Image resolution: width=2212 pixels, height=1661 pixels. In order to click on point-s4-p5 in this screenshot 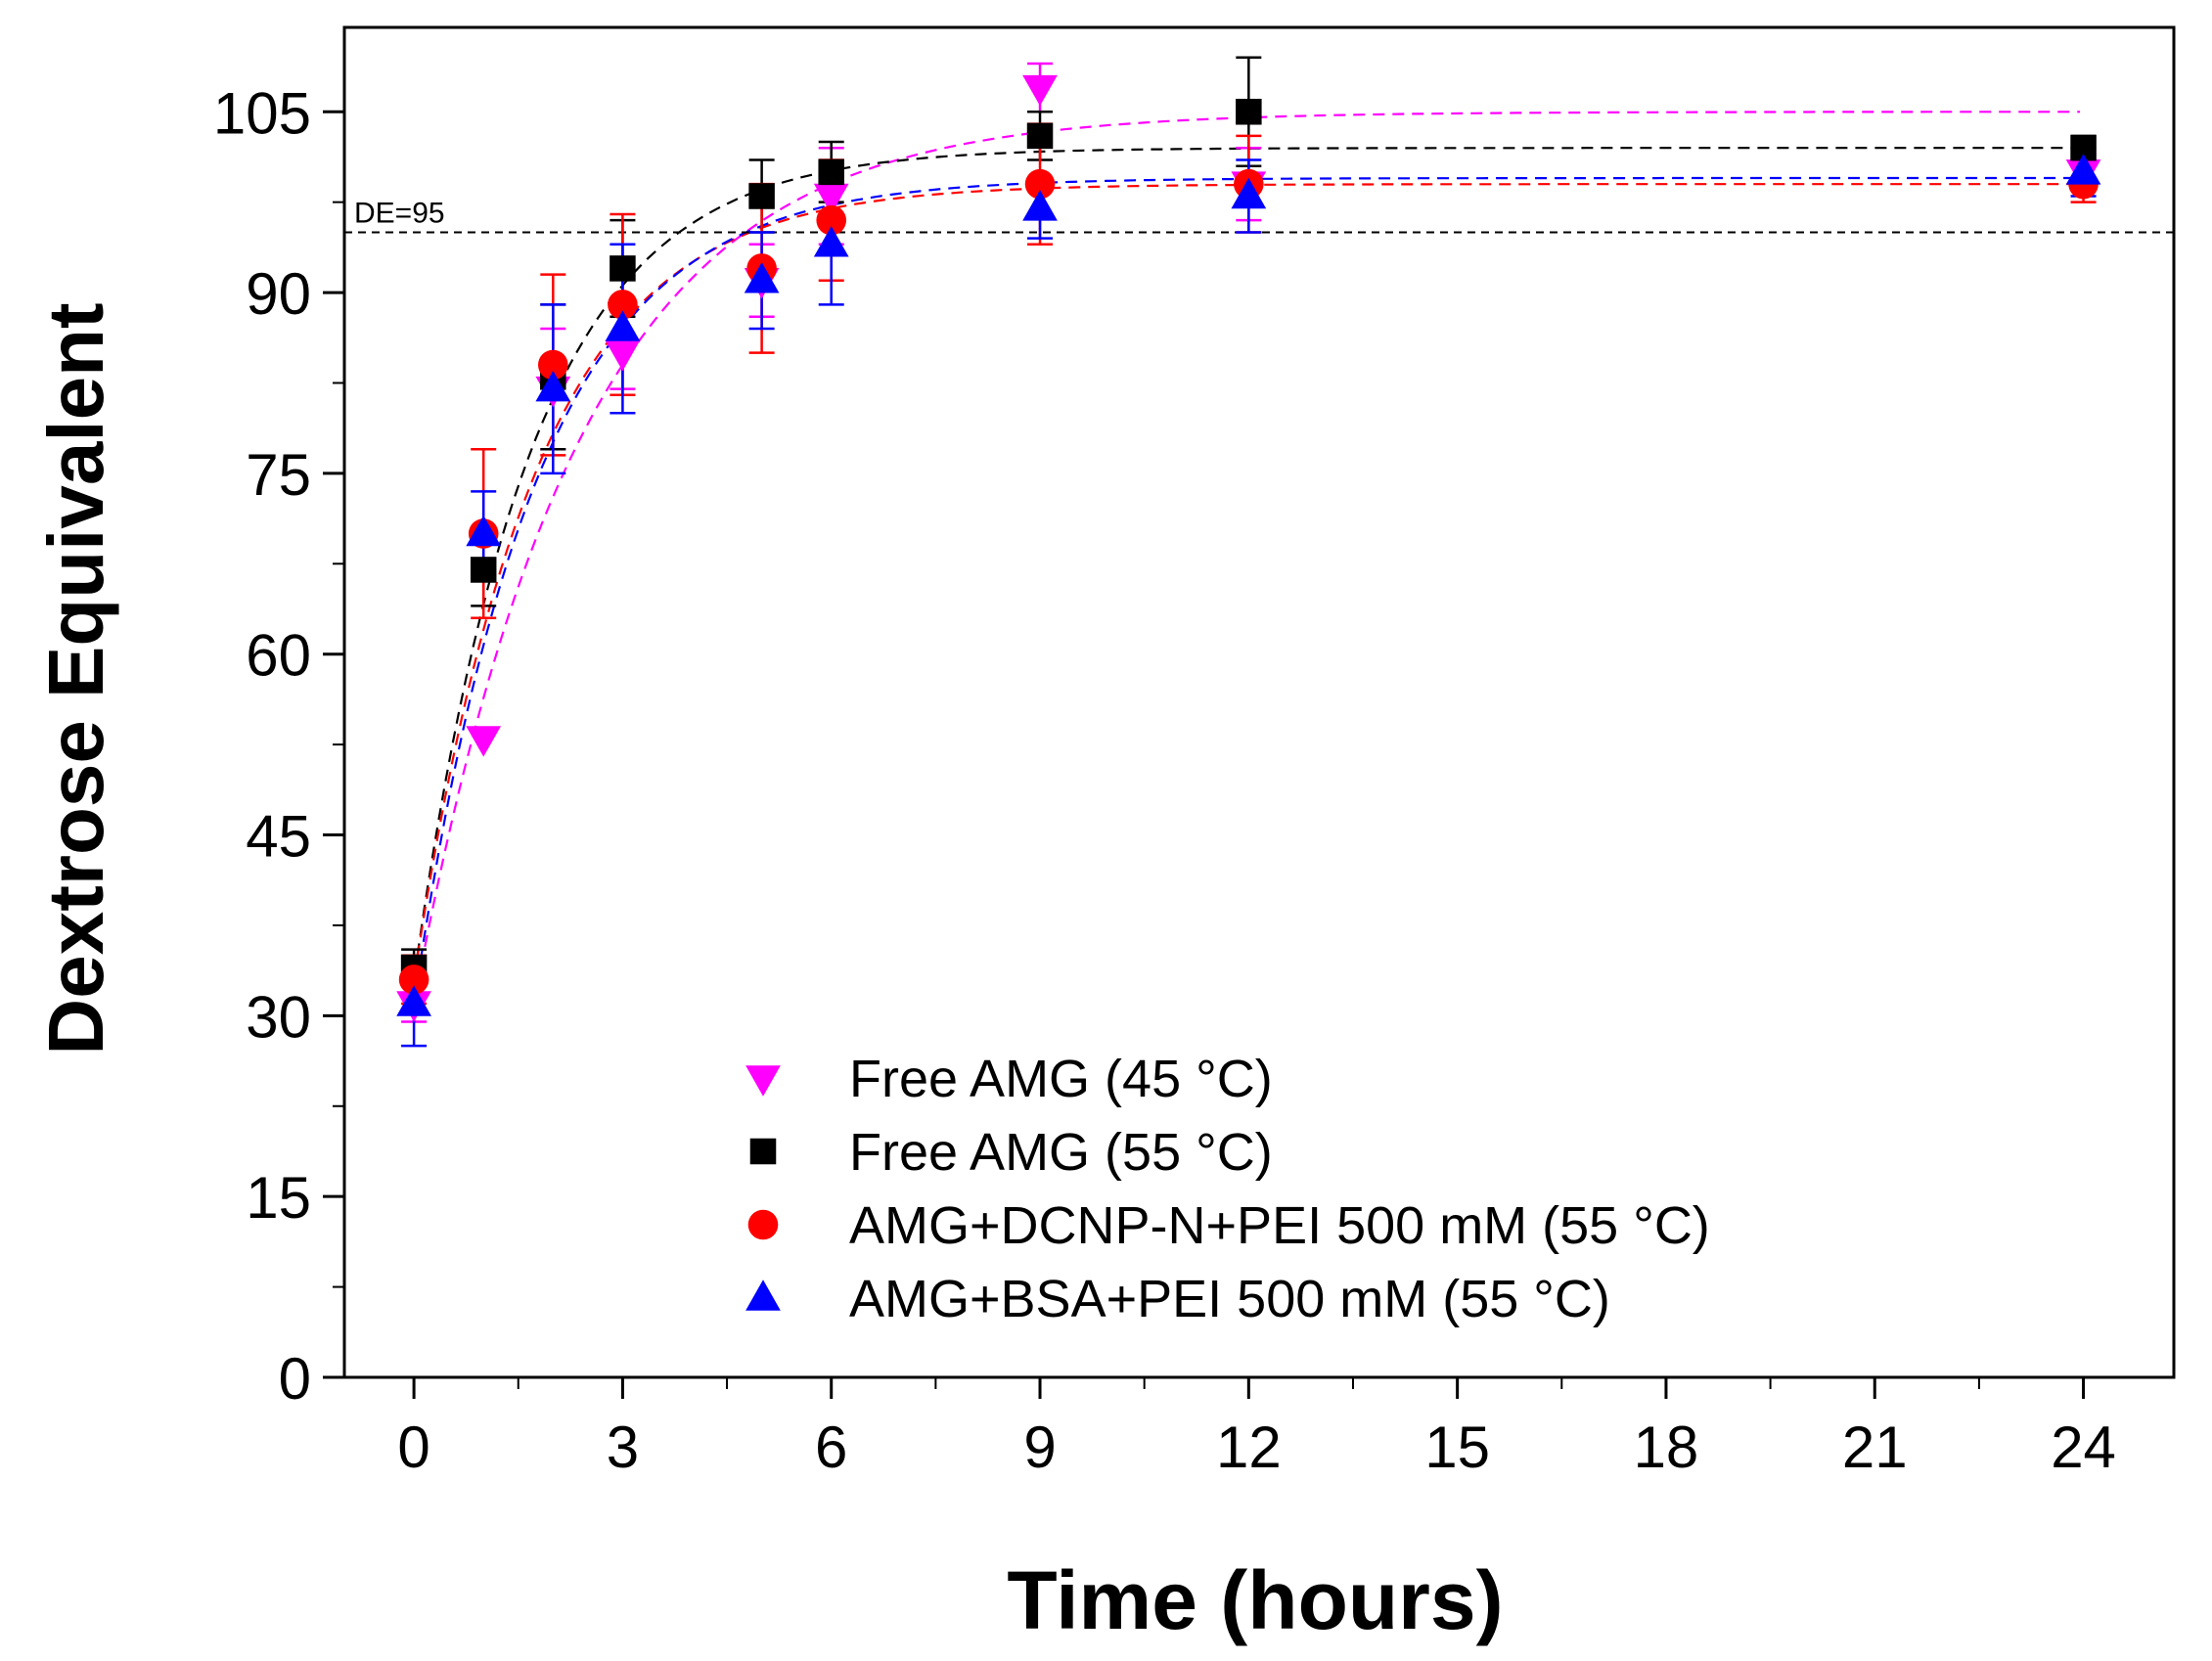, I will do `click(762, 277)`.